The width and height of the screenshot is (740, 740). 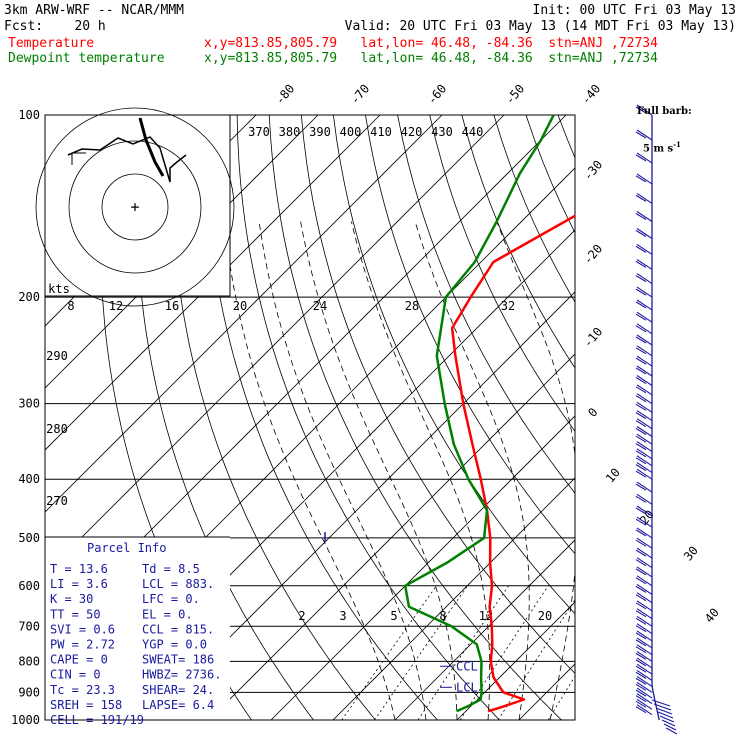 I want to click on pressure-tick-label: 300, so click(x=29, y=404).